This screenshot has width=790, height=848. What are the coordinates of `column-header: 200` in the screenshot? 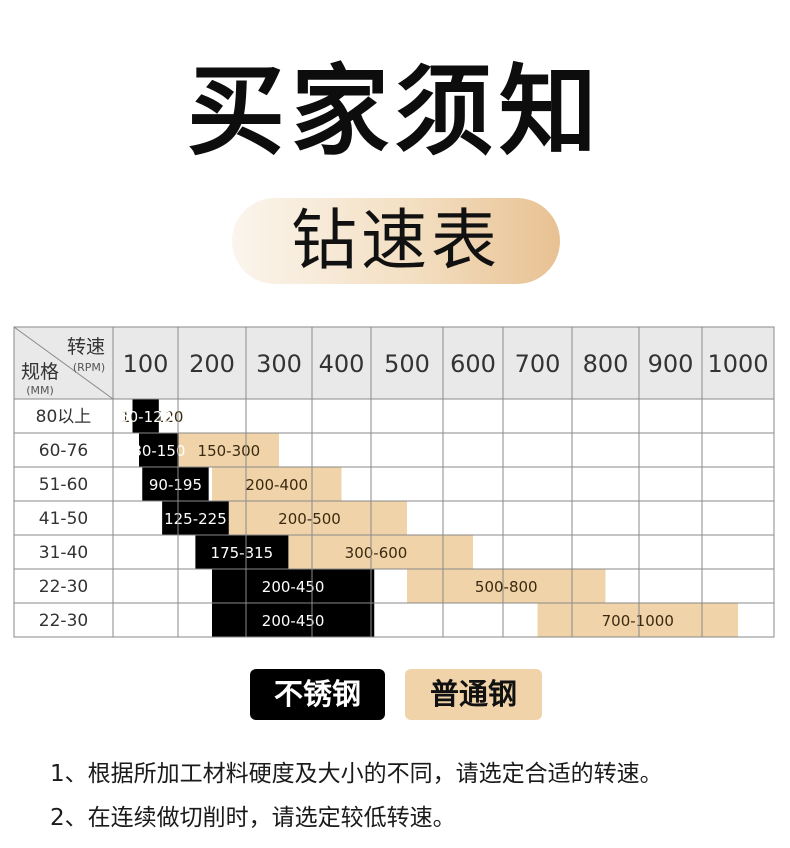 It's located at (212, 364).